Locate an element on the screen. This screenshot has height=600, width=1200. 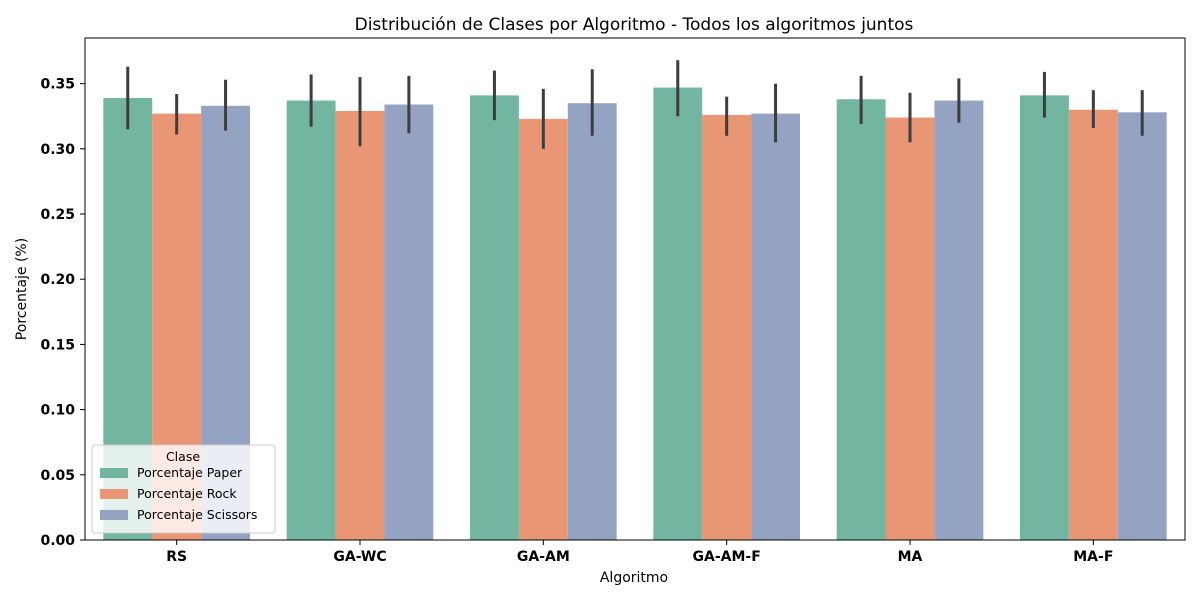
y-tick-label: 0.35 is located at coordinates (57, 85).